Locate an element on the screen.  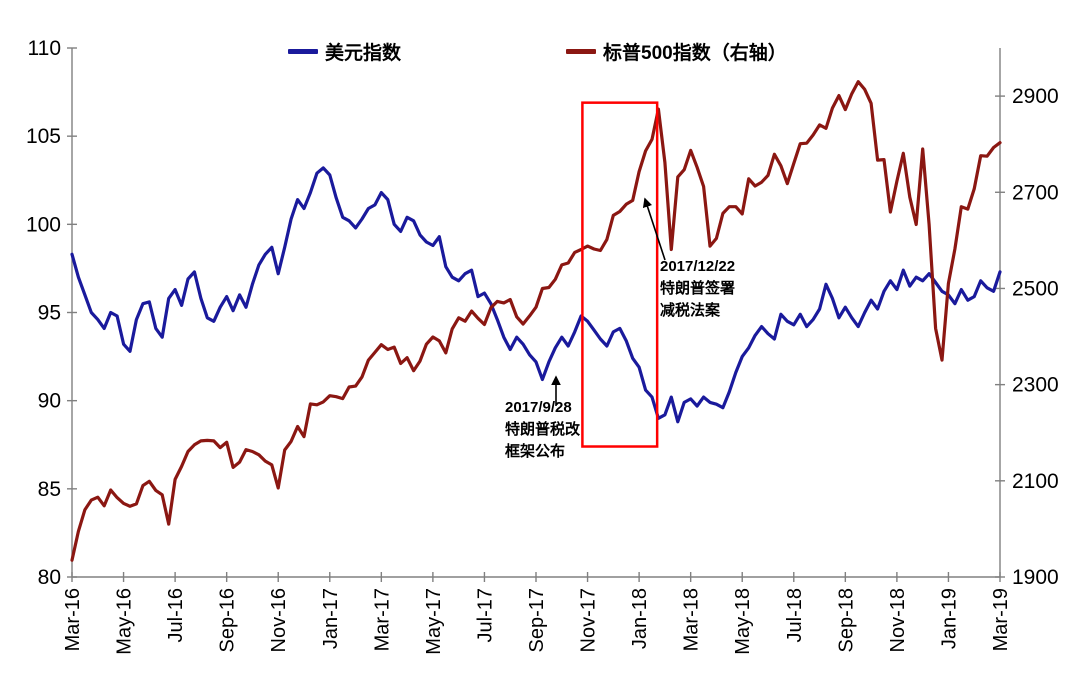
x-tick-label: Mar-16 is located at coordinates (73, 619).